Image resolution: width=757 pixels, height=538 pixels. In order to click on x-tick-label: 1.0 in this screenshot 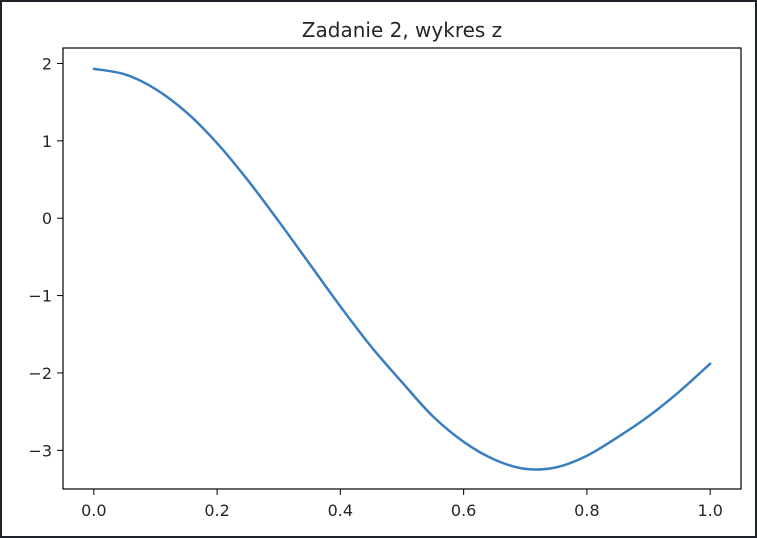, I will do `click(709, 510)`.